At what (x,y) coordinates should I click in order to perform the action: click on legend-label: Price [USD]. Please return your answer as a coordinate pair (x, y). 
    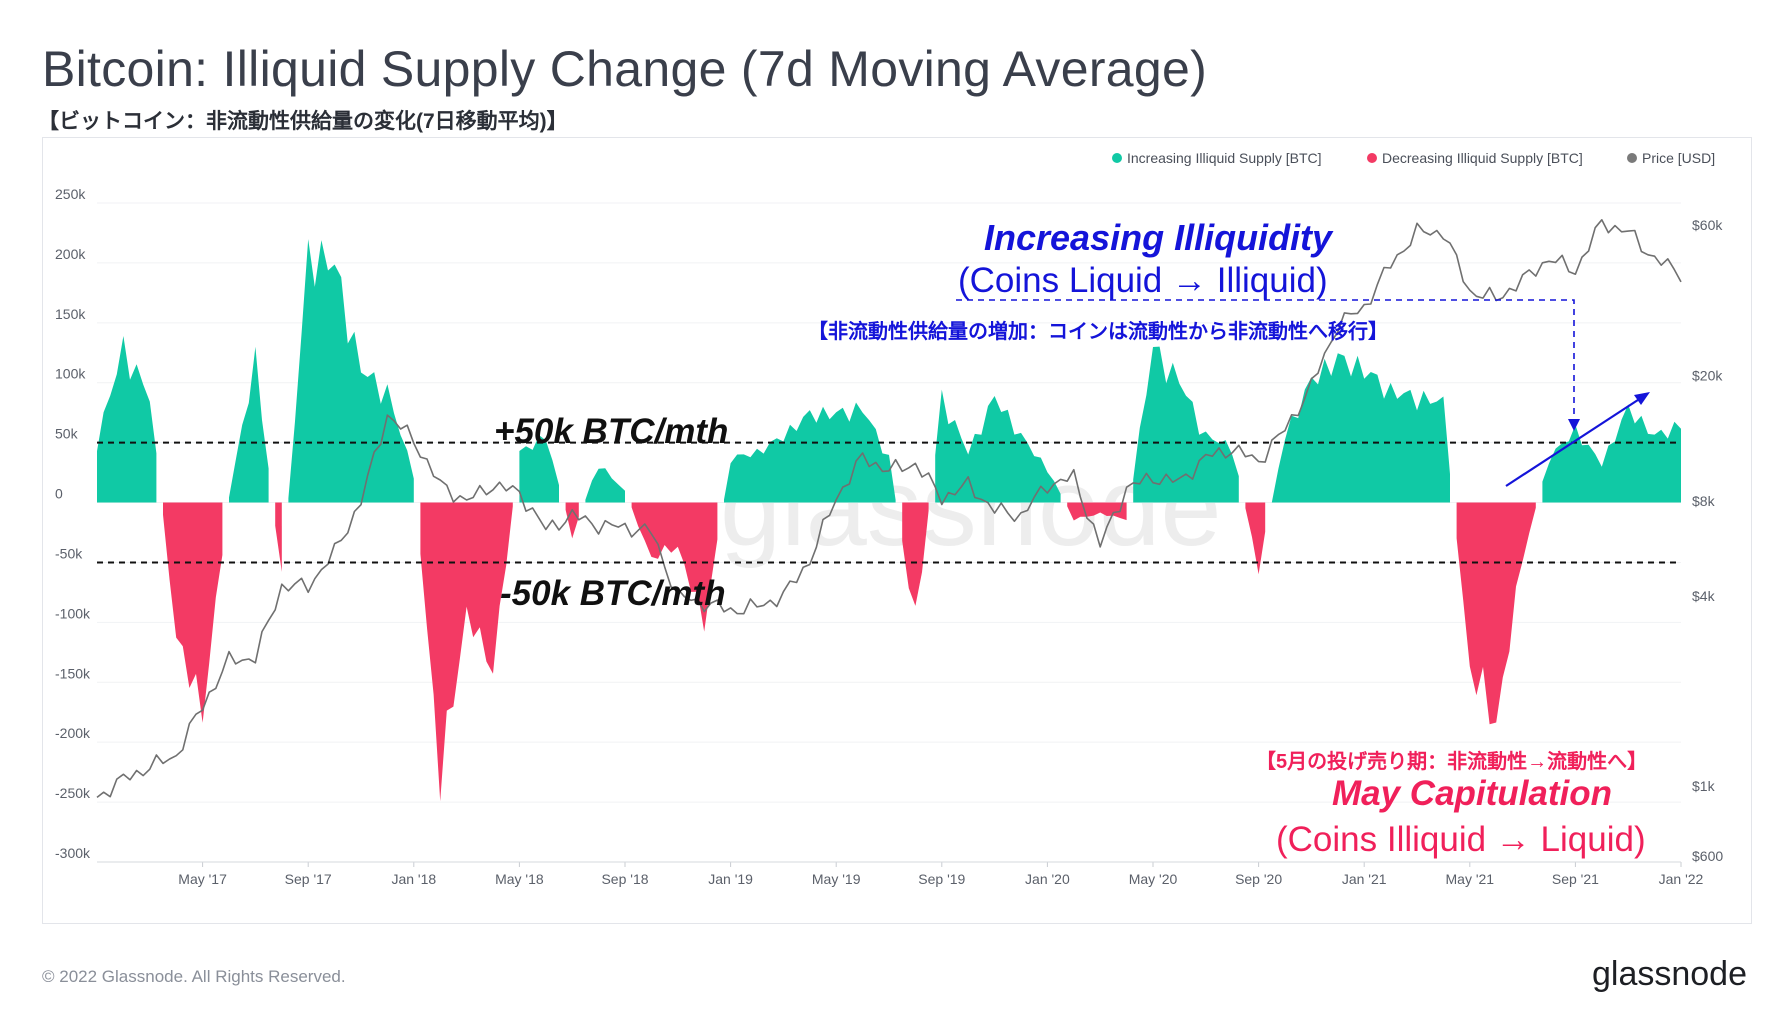
    Looking at the image, I should click on (1678, 158).